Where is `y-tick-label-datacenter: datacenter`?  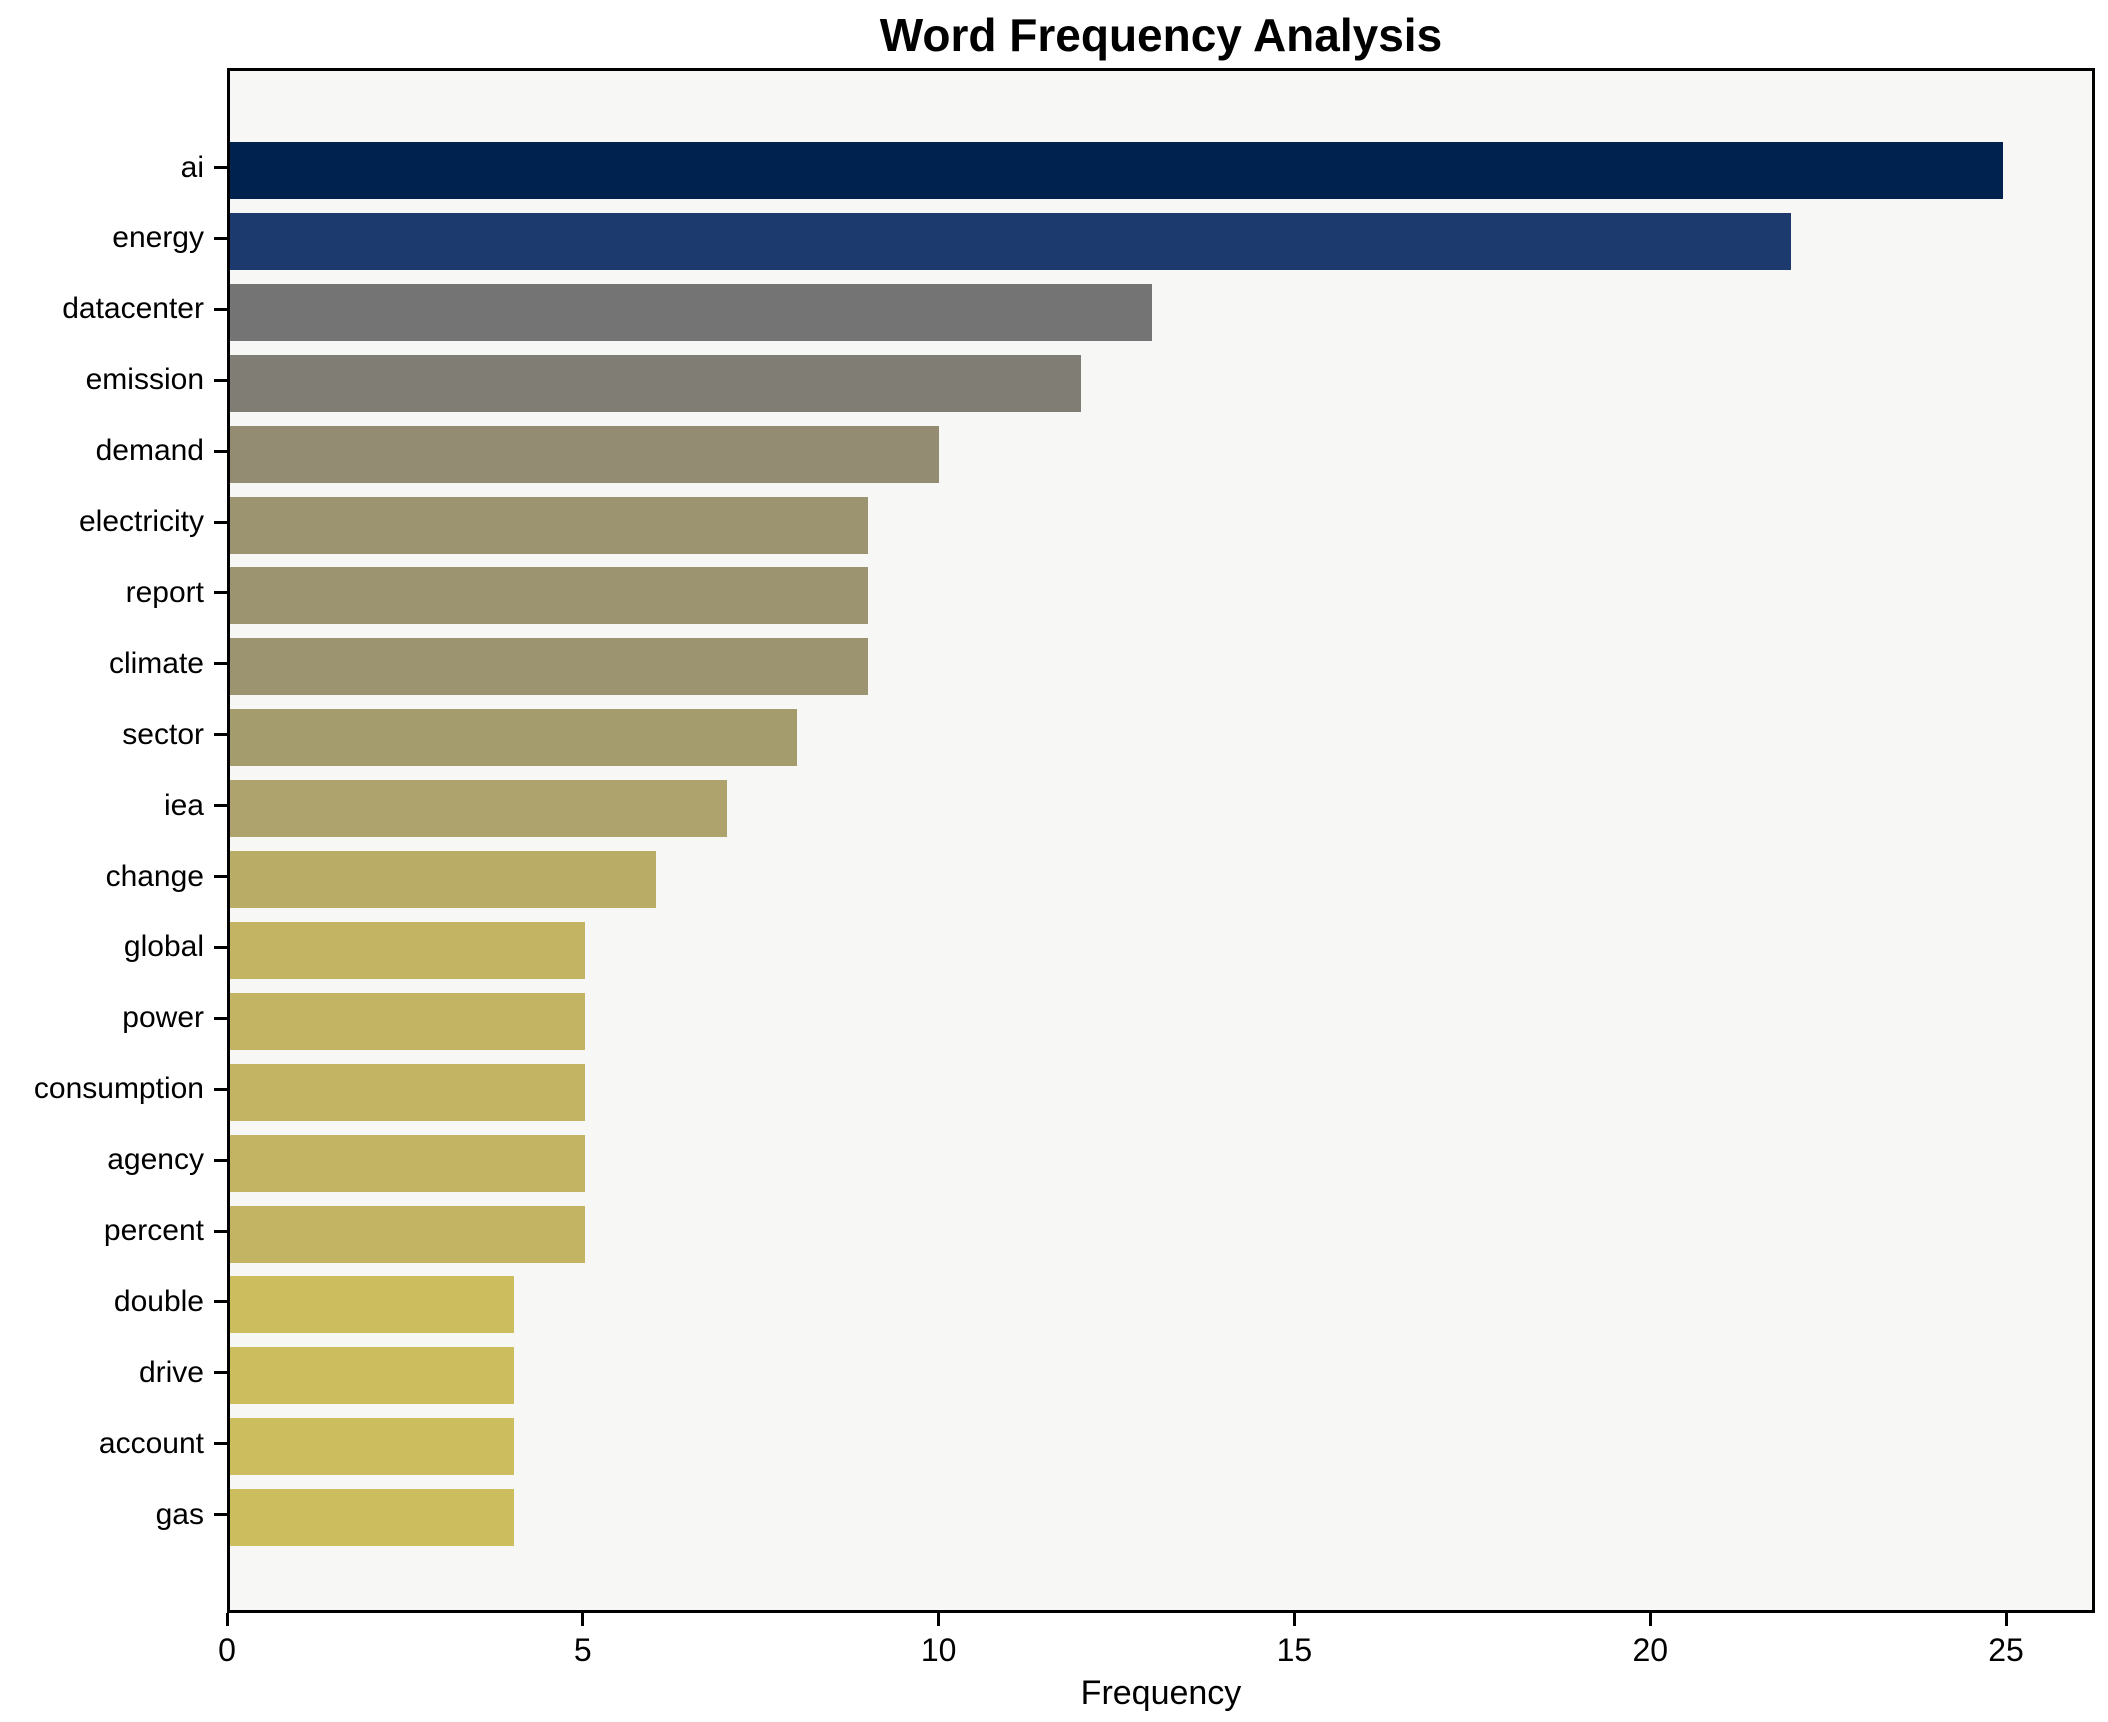
y-tick-label-datacenter: datacenter is located at coordinates (133, 309).